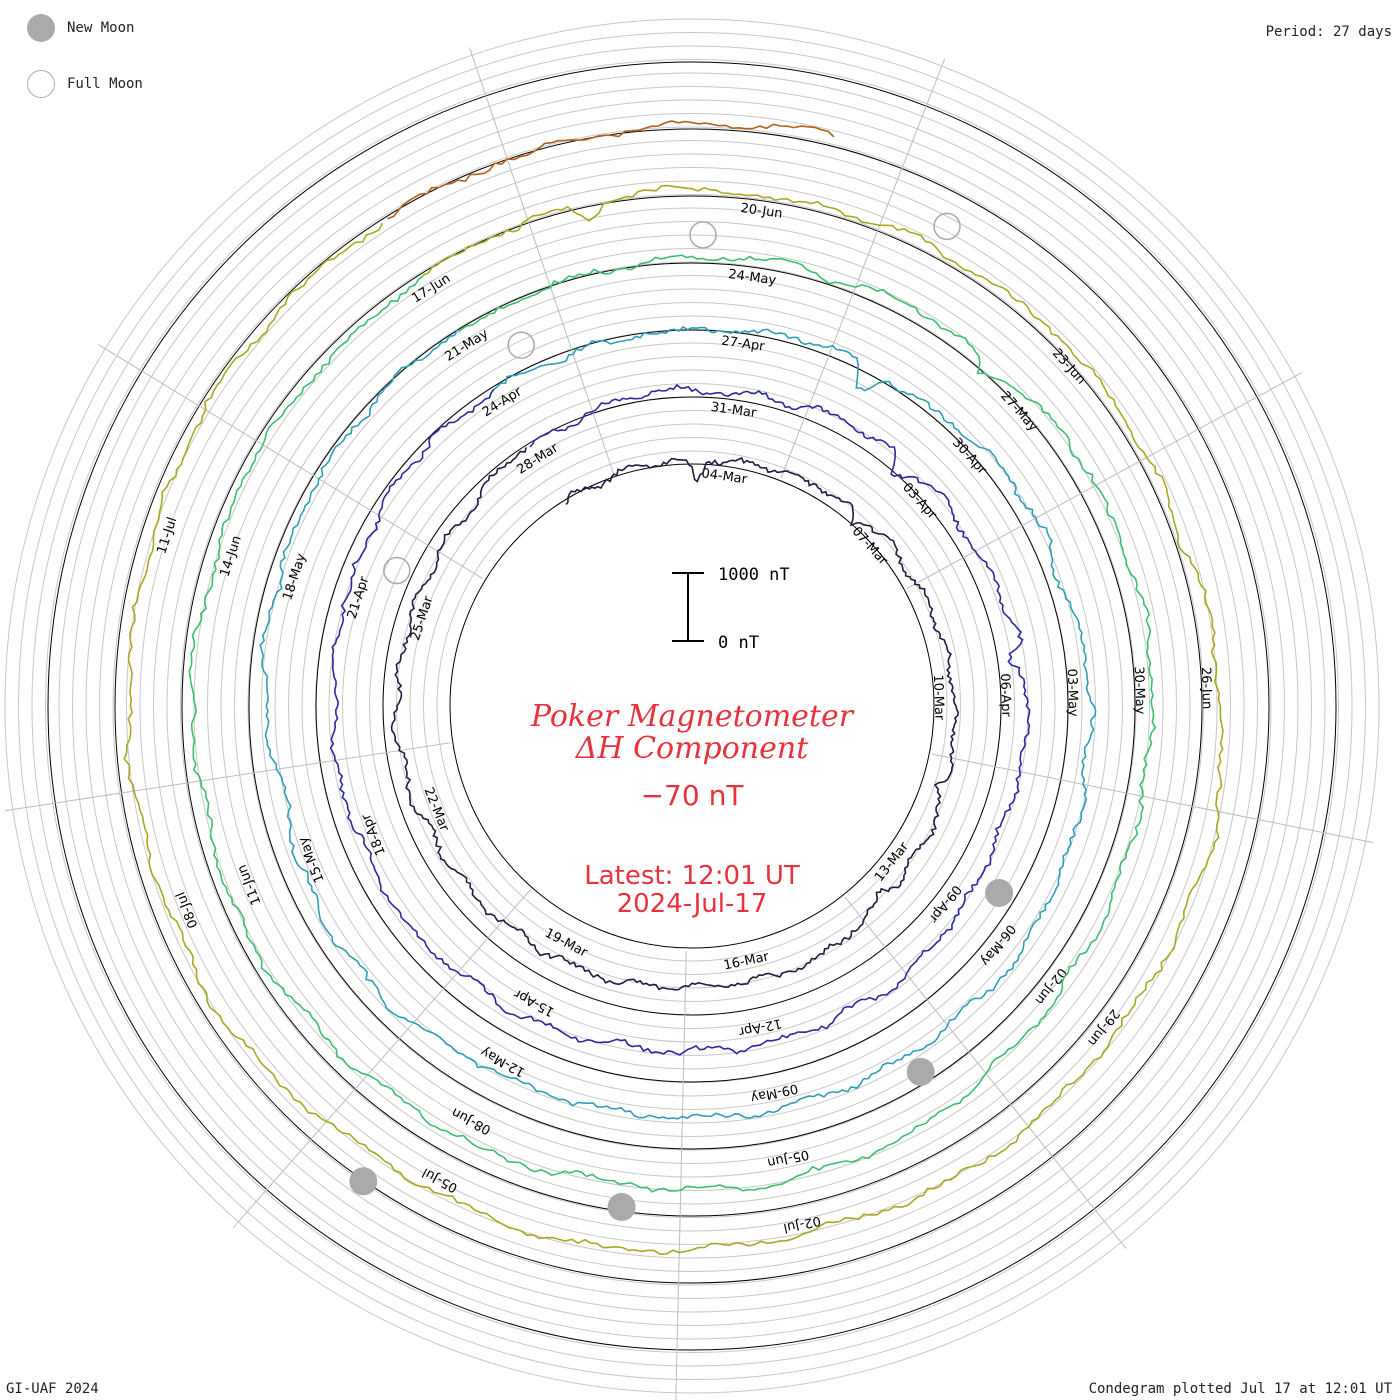 The width and height of the screenshot is (1400, 1400). What do you see at coordinates (788, 1157) in the screenshot?
I see `date-label: 05-Jun` at bounding box center [788, 1157].